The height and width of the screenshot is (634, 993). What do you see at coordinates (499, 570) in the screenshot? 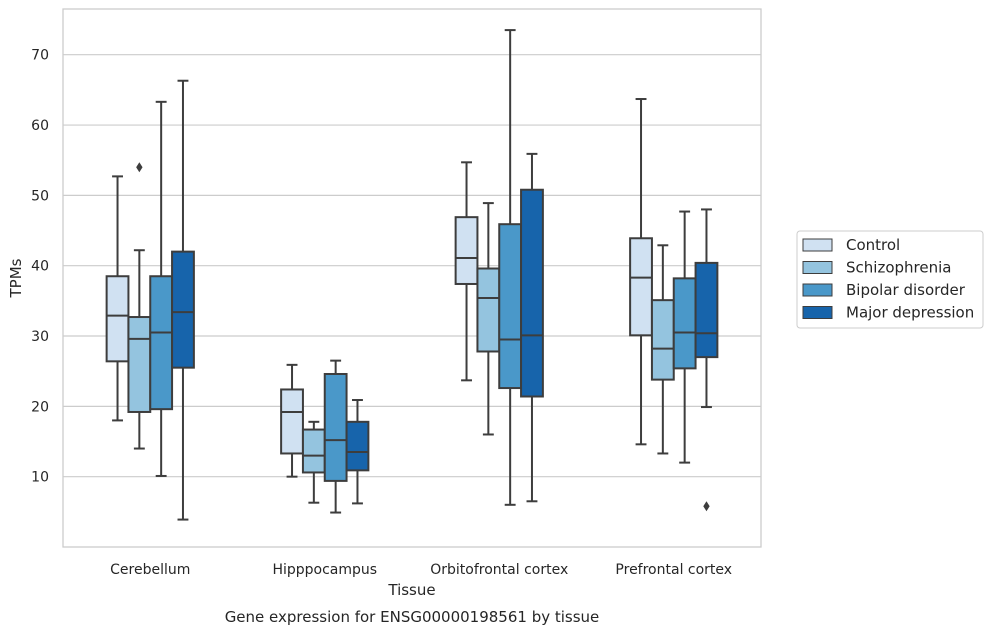
I see `x-tick-label-2: Orbitofrontal cortex` at bounding box center [499, 570].